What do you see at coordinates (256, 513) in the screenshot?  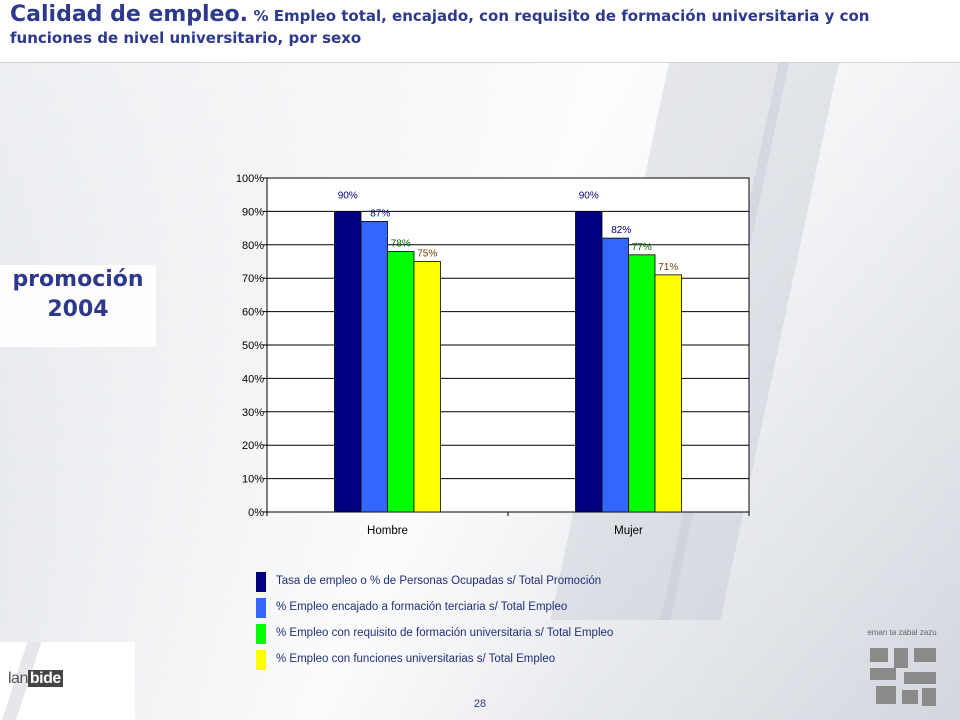 I see `y-tick-label: 0%` at bounding box center [256, 513].